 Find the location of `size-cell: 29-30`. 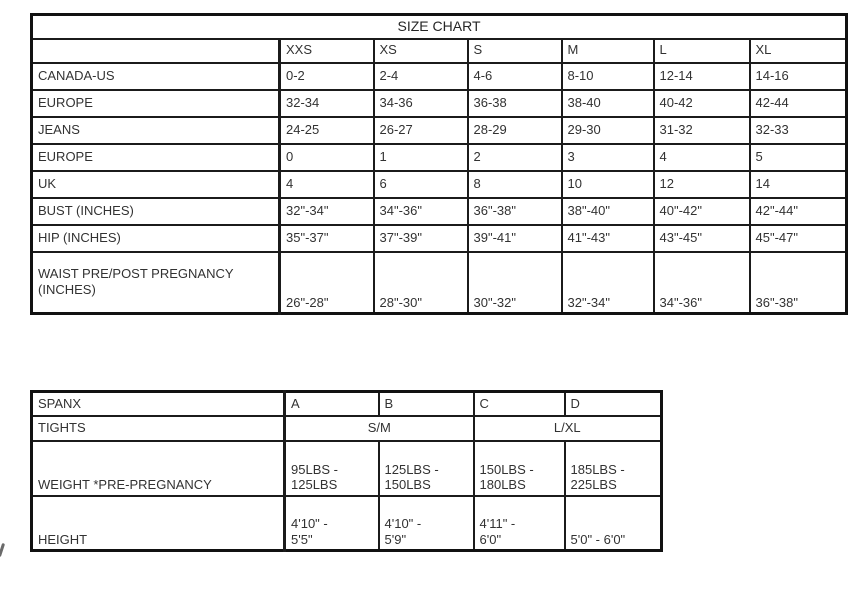

size-cell: 29-30 is located at coordinates (607, 130).